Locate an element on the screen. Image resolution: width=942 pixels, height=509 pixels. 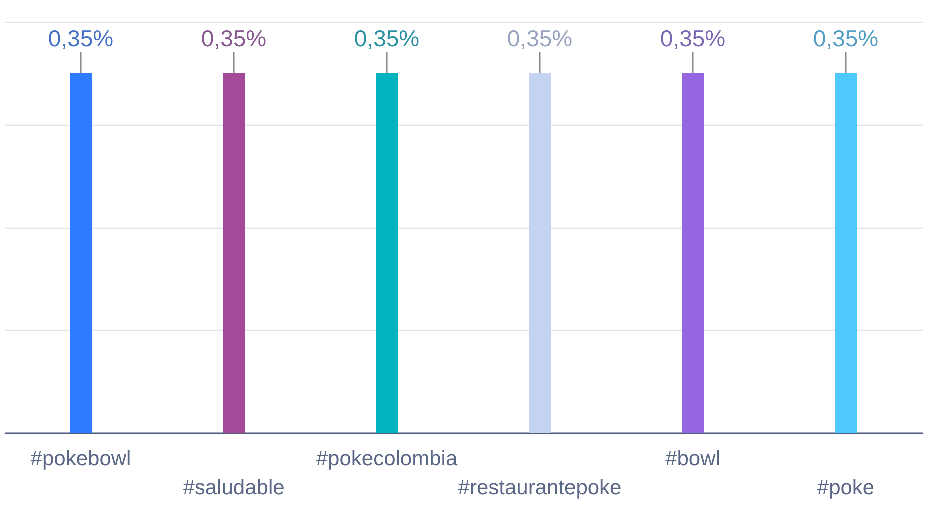
x-tick-label: #pokebowl is located at coordinates (81, 459).